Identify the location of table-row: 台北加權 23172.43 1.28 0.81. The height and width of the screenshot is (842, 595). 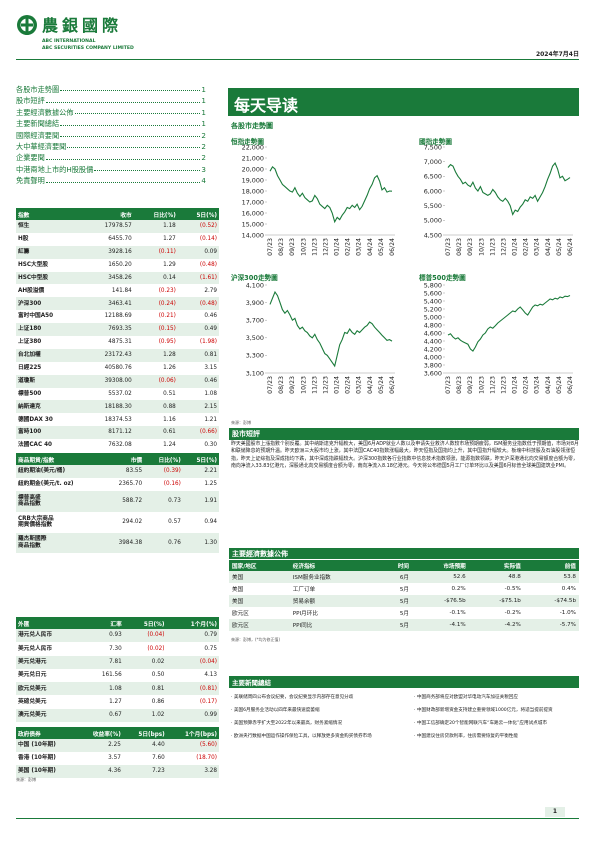
(117, 355).